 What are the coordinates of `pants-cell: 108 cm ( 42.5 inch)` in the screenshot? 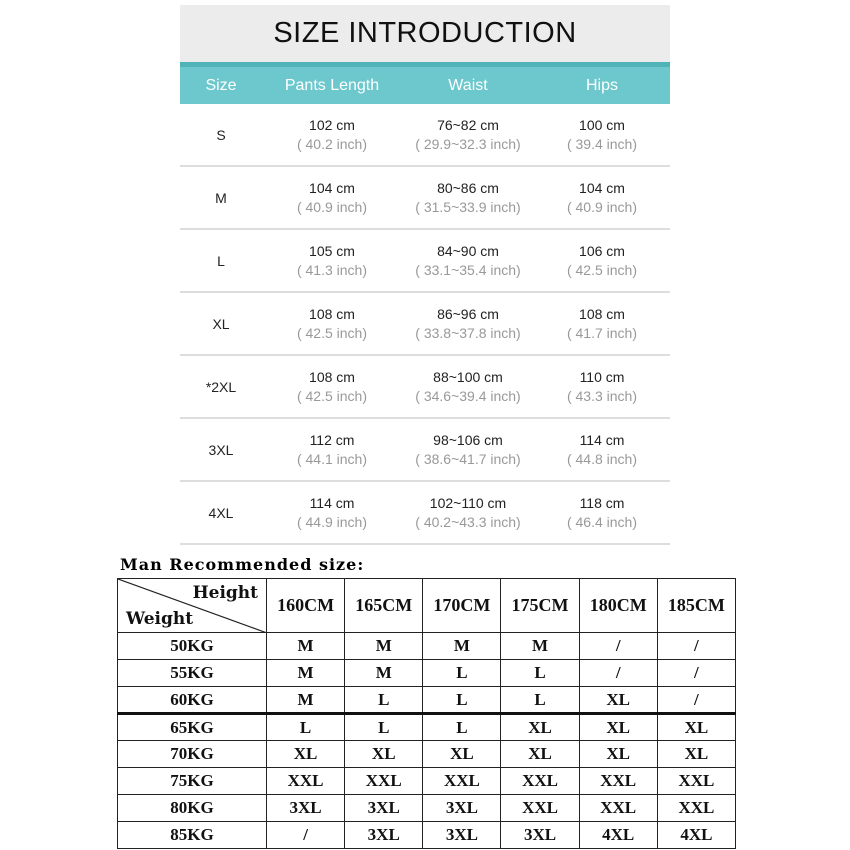 It's located at (332, 324).